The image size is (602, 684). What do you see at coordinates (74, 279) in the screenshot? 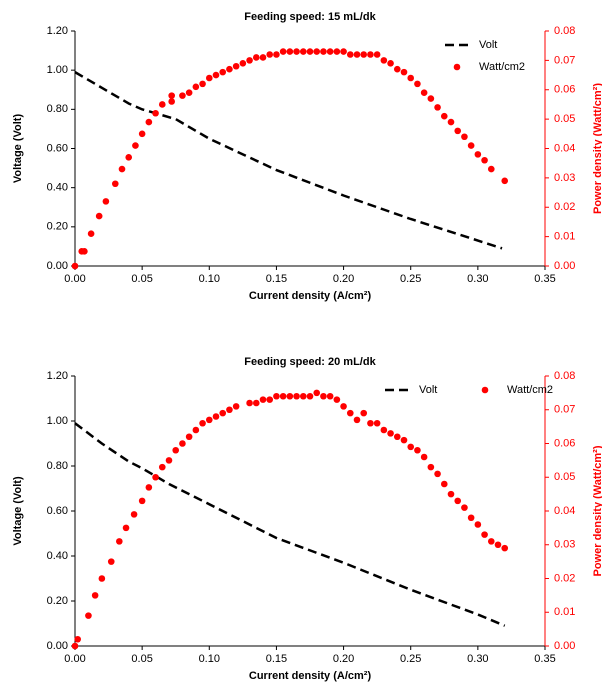
I see `x-tick-label: 0.00` at bounding box center [74, 279].